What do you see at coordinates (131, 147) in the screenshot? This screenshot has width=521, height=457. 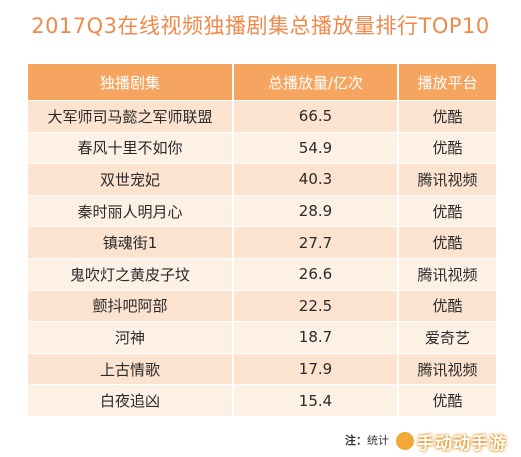 I see `table-cell-series: 春风十里不如你` at bounding box center [131, 147].